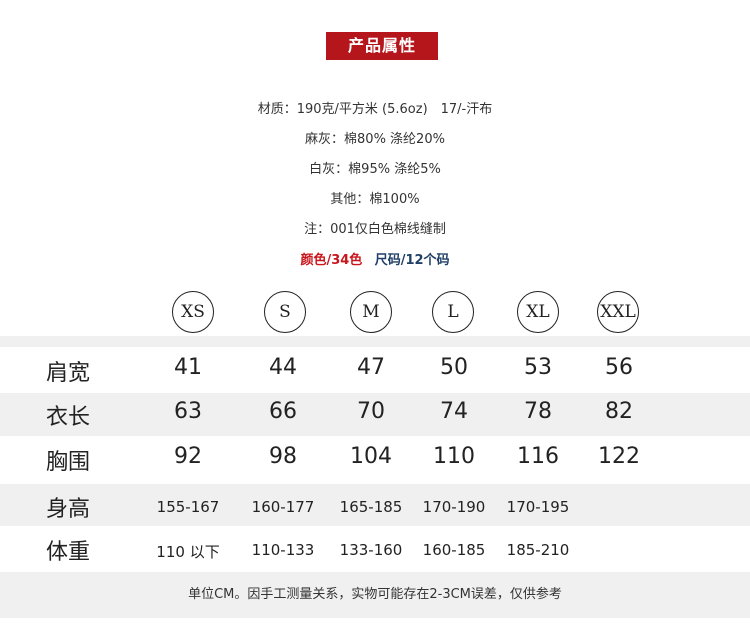  What do you see at coordinates (453, 312) in the screenshot?
I see `size-l: L` at bounding box center [453, 312].